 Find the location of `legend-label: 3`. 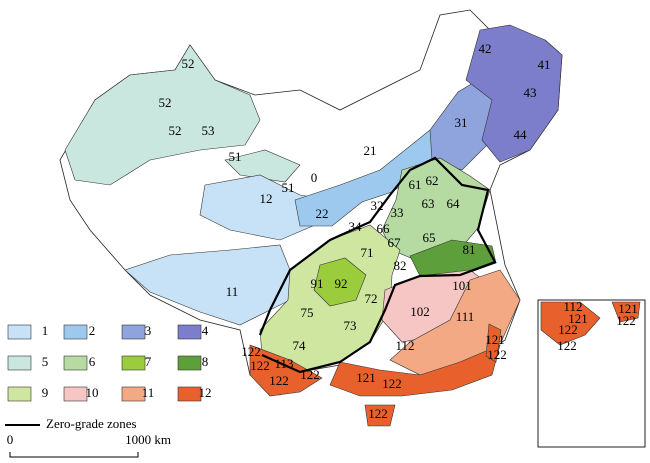

legend-label: 3 is located at coordinates (148, 330).